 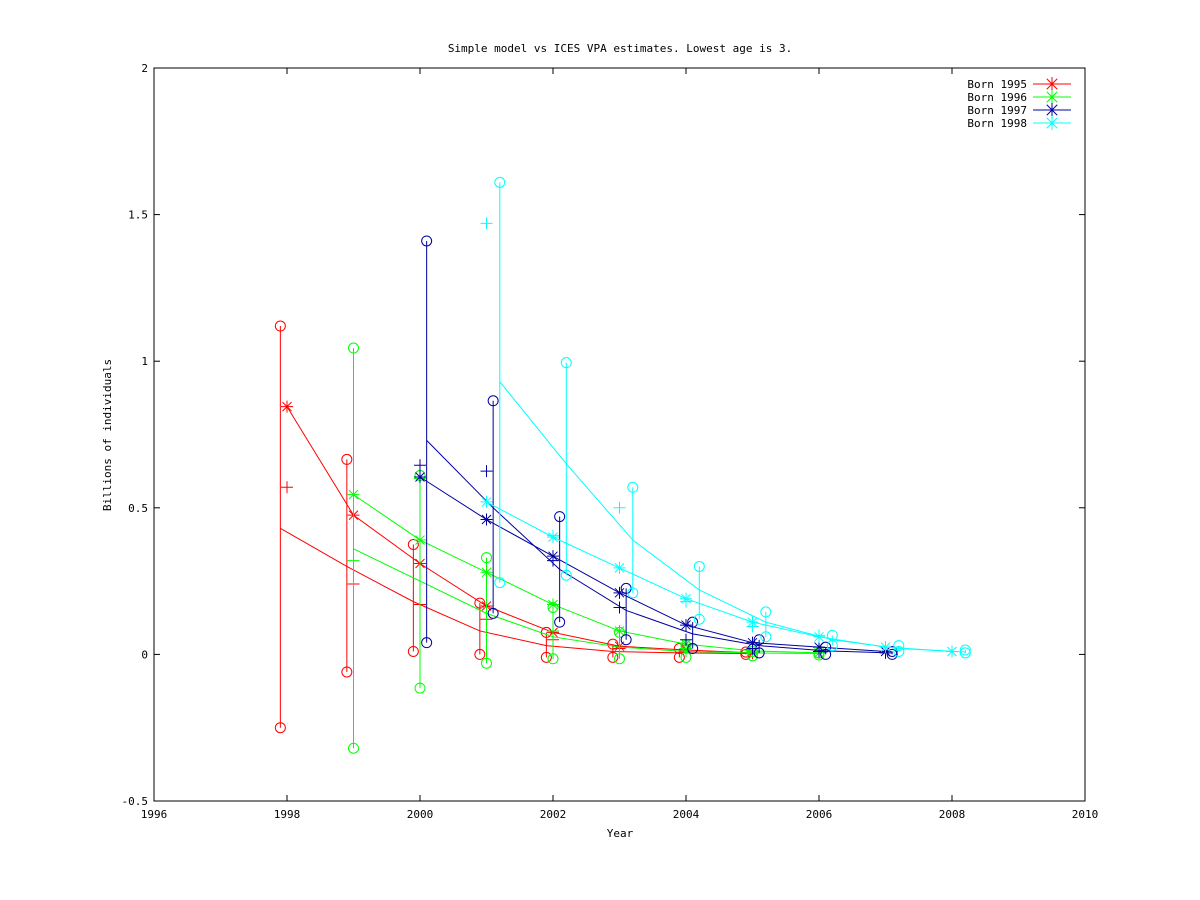 What do you see at coordinates (997, 84) in the screenshot?
I see `legend-label: Born 1995` at bounding box center [997, 84].